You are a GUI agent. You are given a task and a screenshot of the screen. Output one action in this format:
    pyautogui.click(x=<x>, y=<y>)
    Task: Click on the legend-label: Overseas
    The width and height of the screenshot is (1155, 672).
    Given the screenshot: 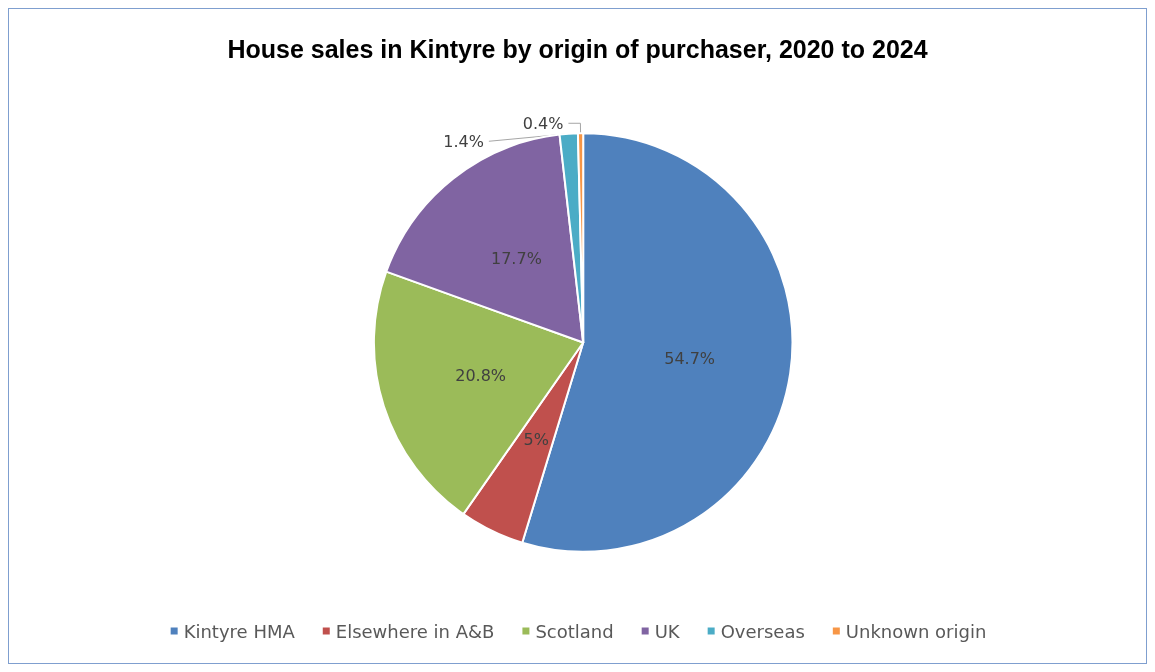 What is the action you would take?
    pyautogui.click(x=762, y=631)
    